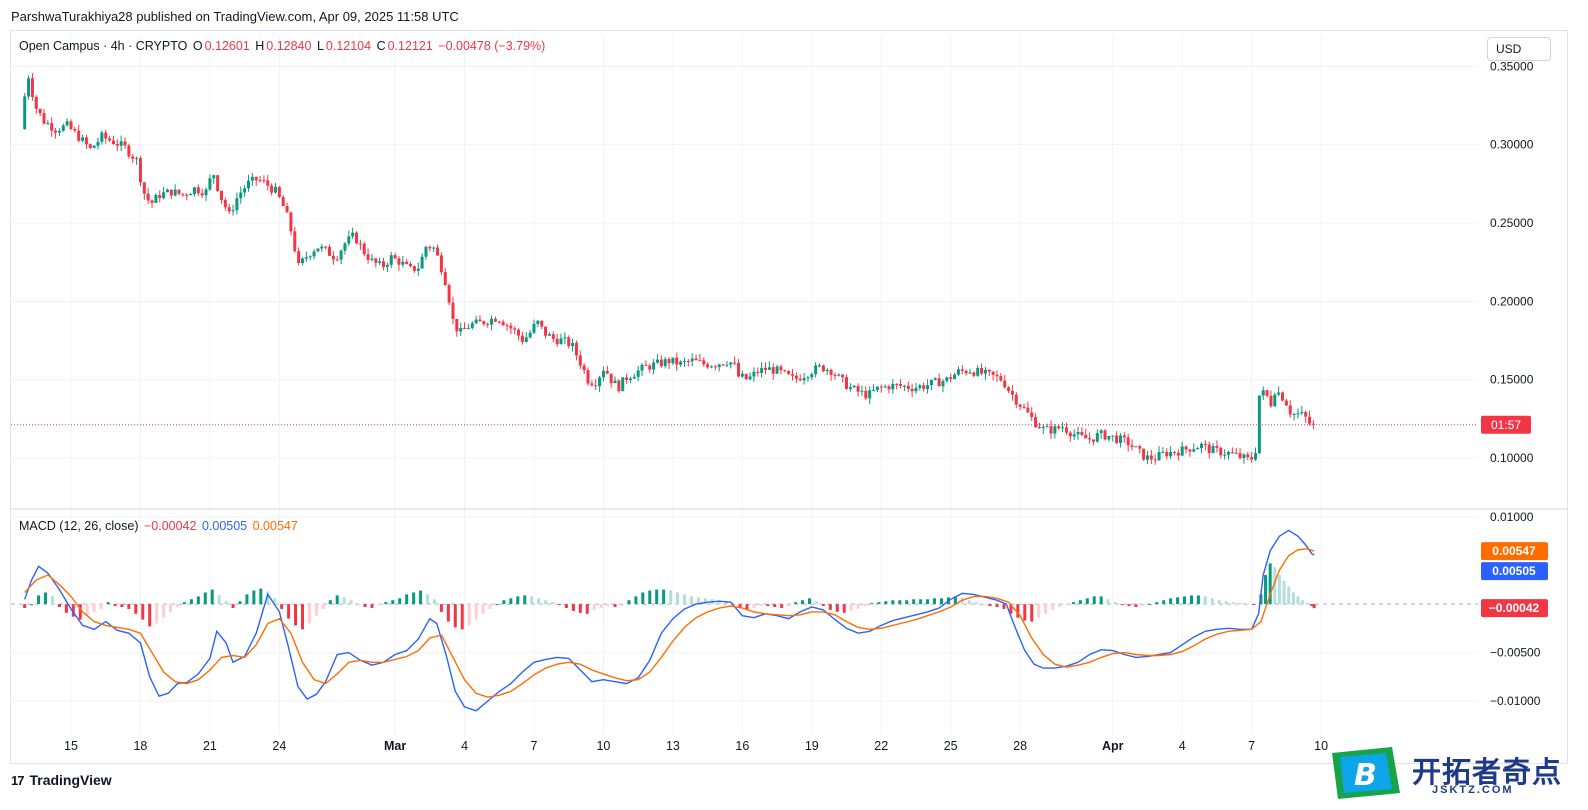 This screenshot has width=1588, height=810. Describe the element at coordinates (1514, 551) in the screenshot. I see `signal-badge-text: 0.00547` at that location.